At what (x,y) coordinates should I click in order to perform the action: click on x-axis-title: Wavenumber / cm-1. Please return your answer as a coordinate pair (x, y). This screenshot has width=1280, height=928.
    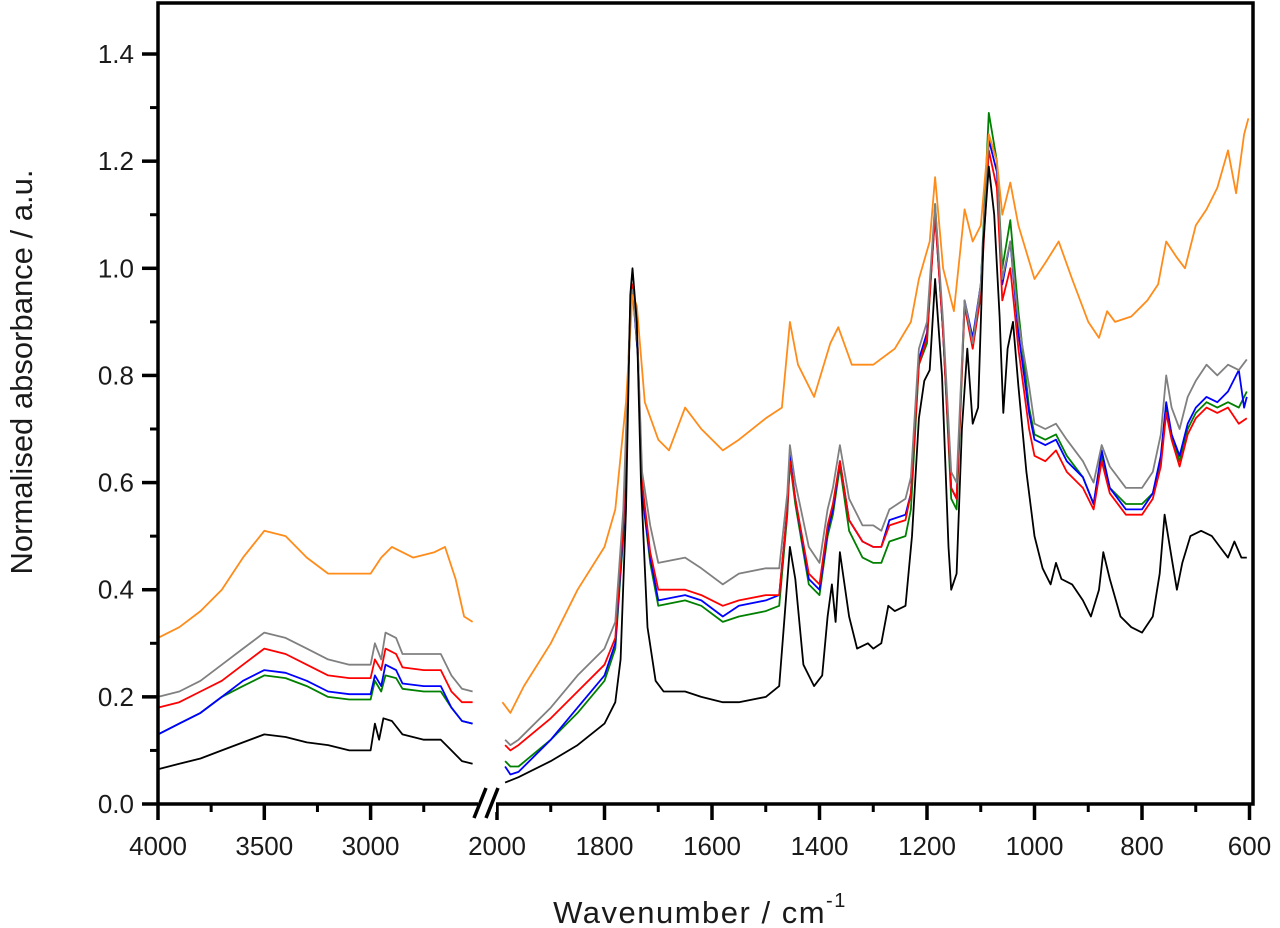
    Looking at the image, I should click on (700, 909).